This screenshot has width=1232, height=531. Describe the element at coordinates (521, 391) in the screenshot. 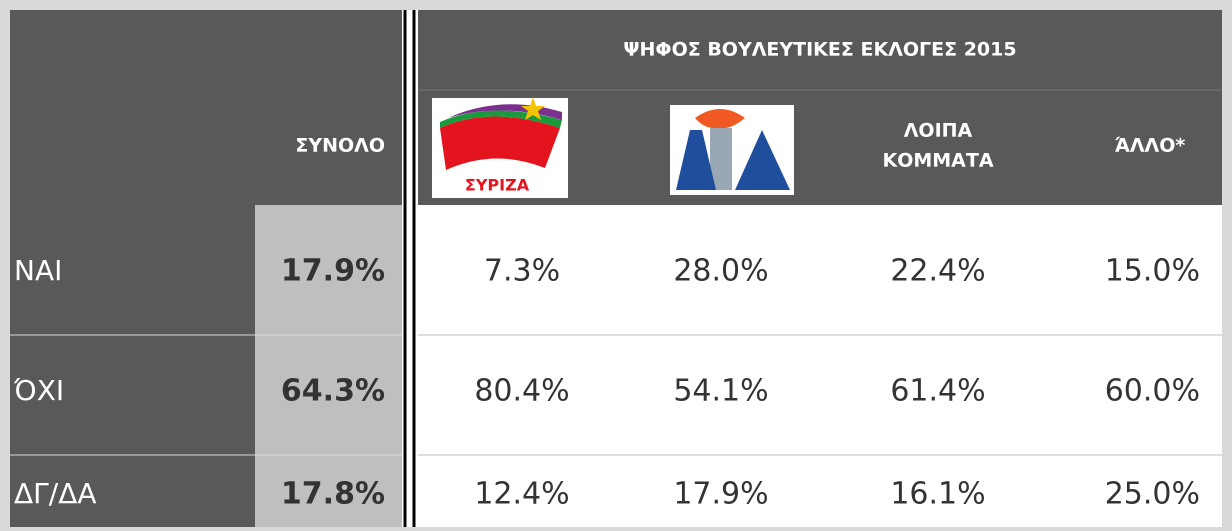

I see `value-cell: 80.4%` at that location.